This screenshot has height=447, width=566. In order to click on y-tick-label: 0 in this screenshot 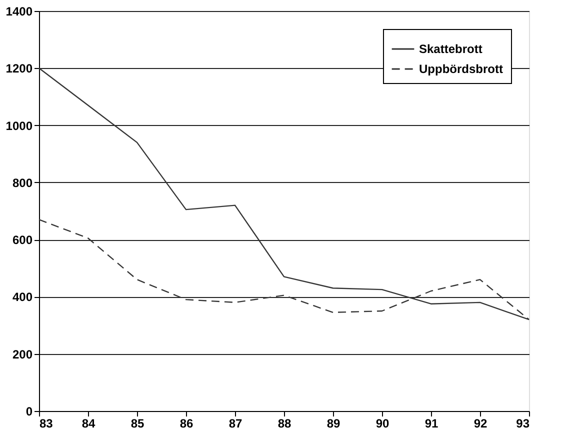, I will do `click(29, 411)`.